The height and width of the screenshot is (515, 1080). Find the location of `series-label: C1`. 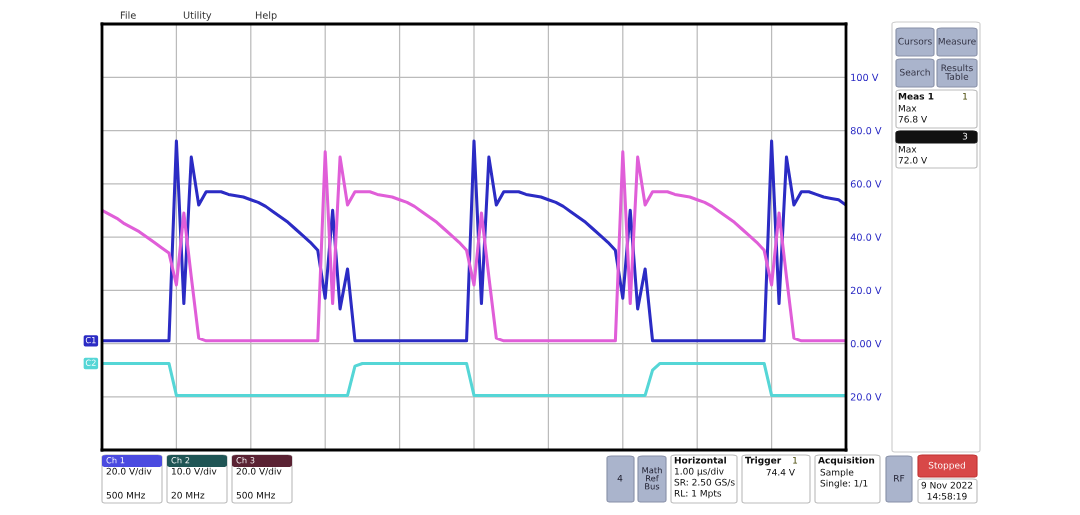

series-label: C1 is located at coordinates (90, 340).